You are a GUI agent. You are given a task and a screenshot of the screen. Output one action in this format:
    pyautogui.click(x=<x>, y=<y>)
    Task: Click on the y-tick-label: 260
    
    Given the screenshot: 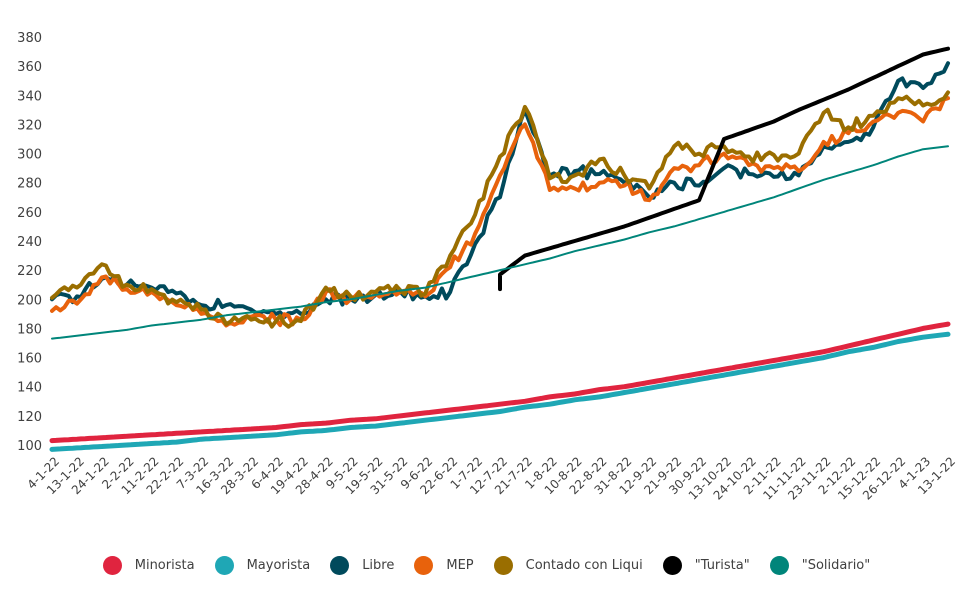 What is the action you would take?
    pyautogui.click(x=29, y=213)
    